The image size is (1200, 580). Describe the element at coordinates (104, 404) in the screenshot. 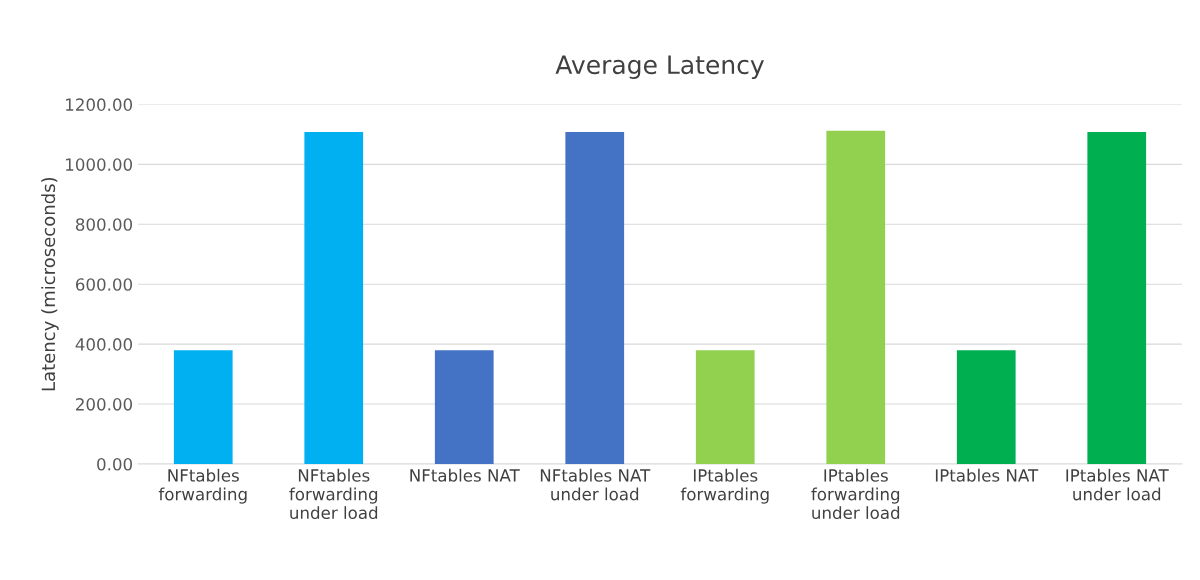

I see `y-tick-label: 200.00` at that location.